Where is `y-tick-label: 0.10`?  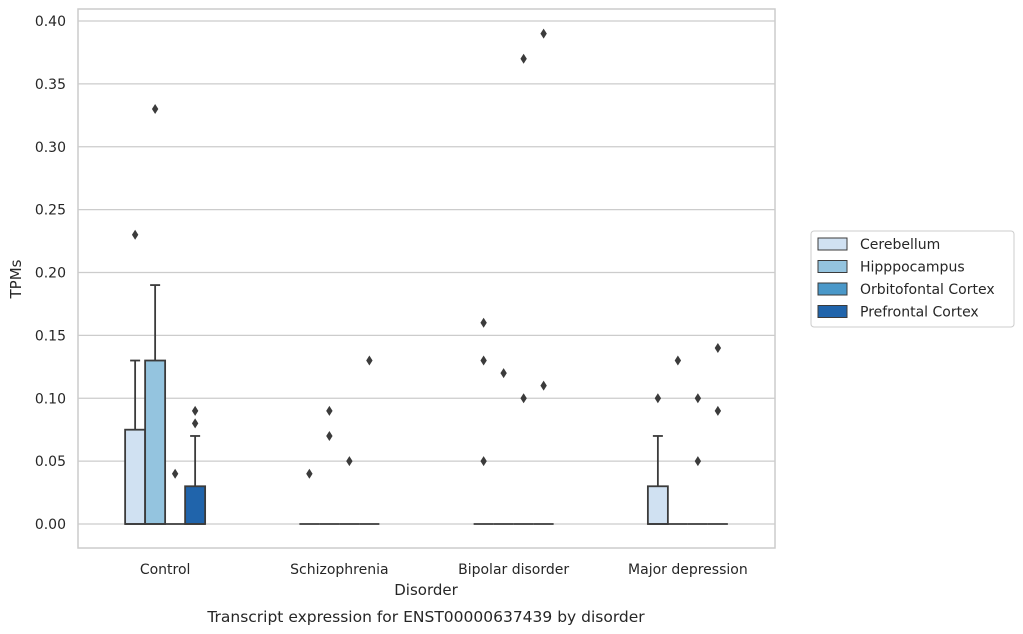
y-tick-label: 0.10 is located at coordinates (50, 399).